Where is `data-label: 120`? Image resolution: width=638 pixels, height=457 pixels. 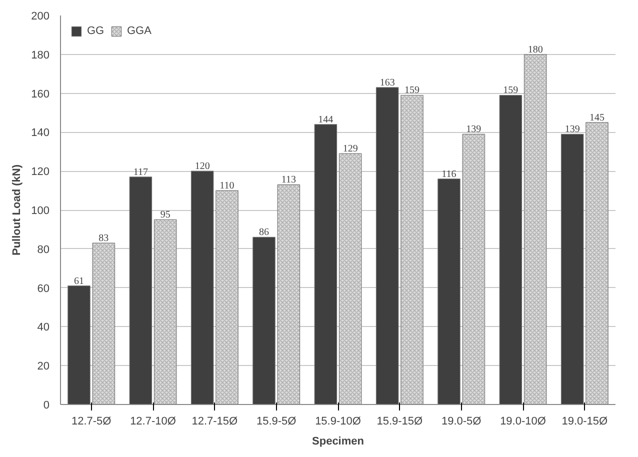 data-label: 120 is located at coordinates (202, 166).